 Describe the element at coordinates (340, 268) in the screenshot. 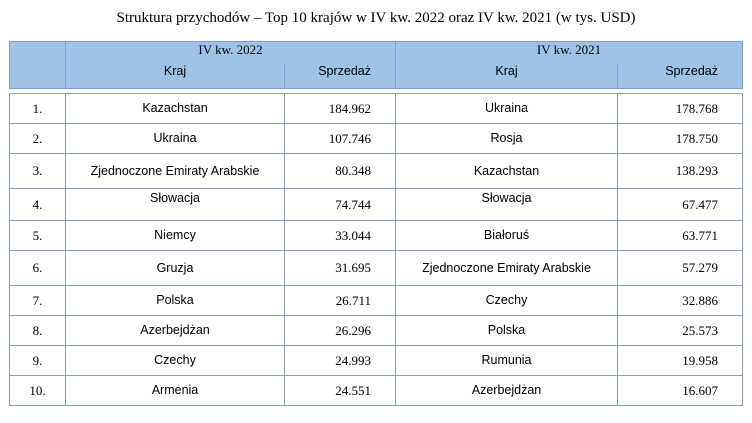

I see `sales-2022-cell: 31.695` at that location.